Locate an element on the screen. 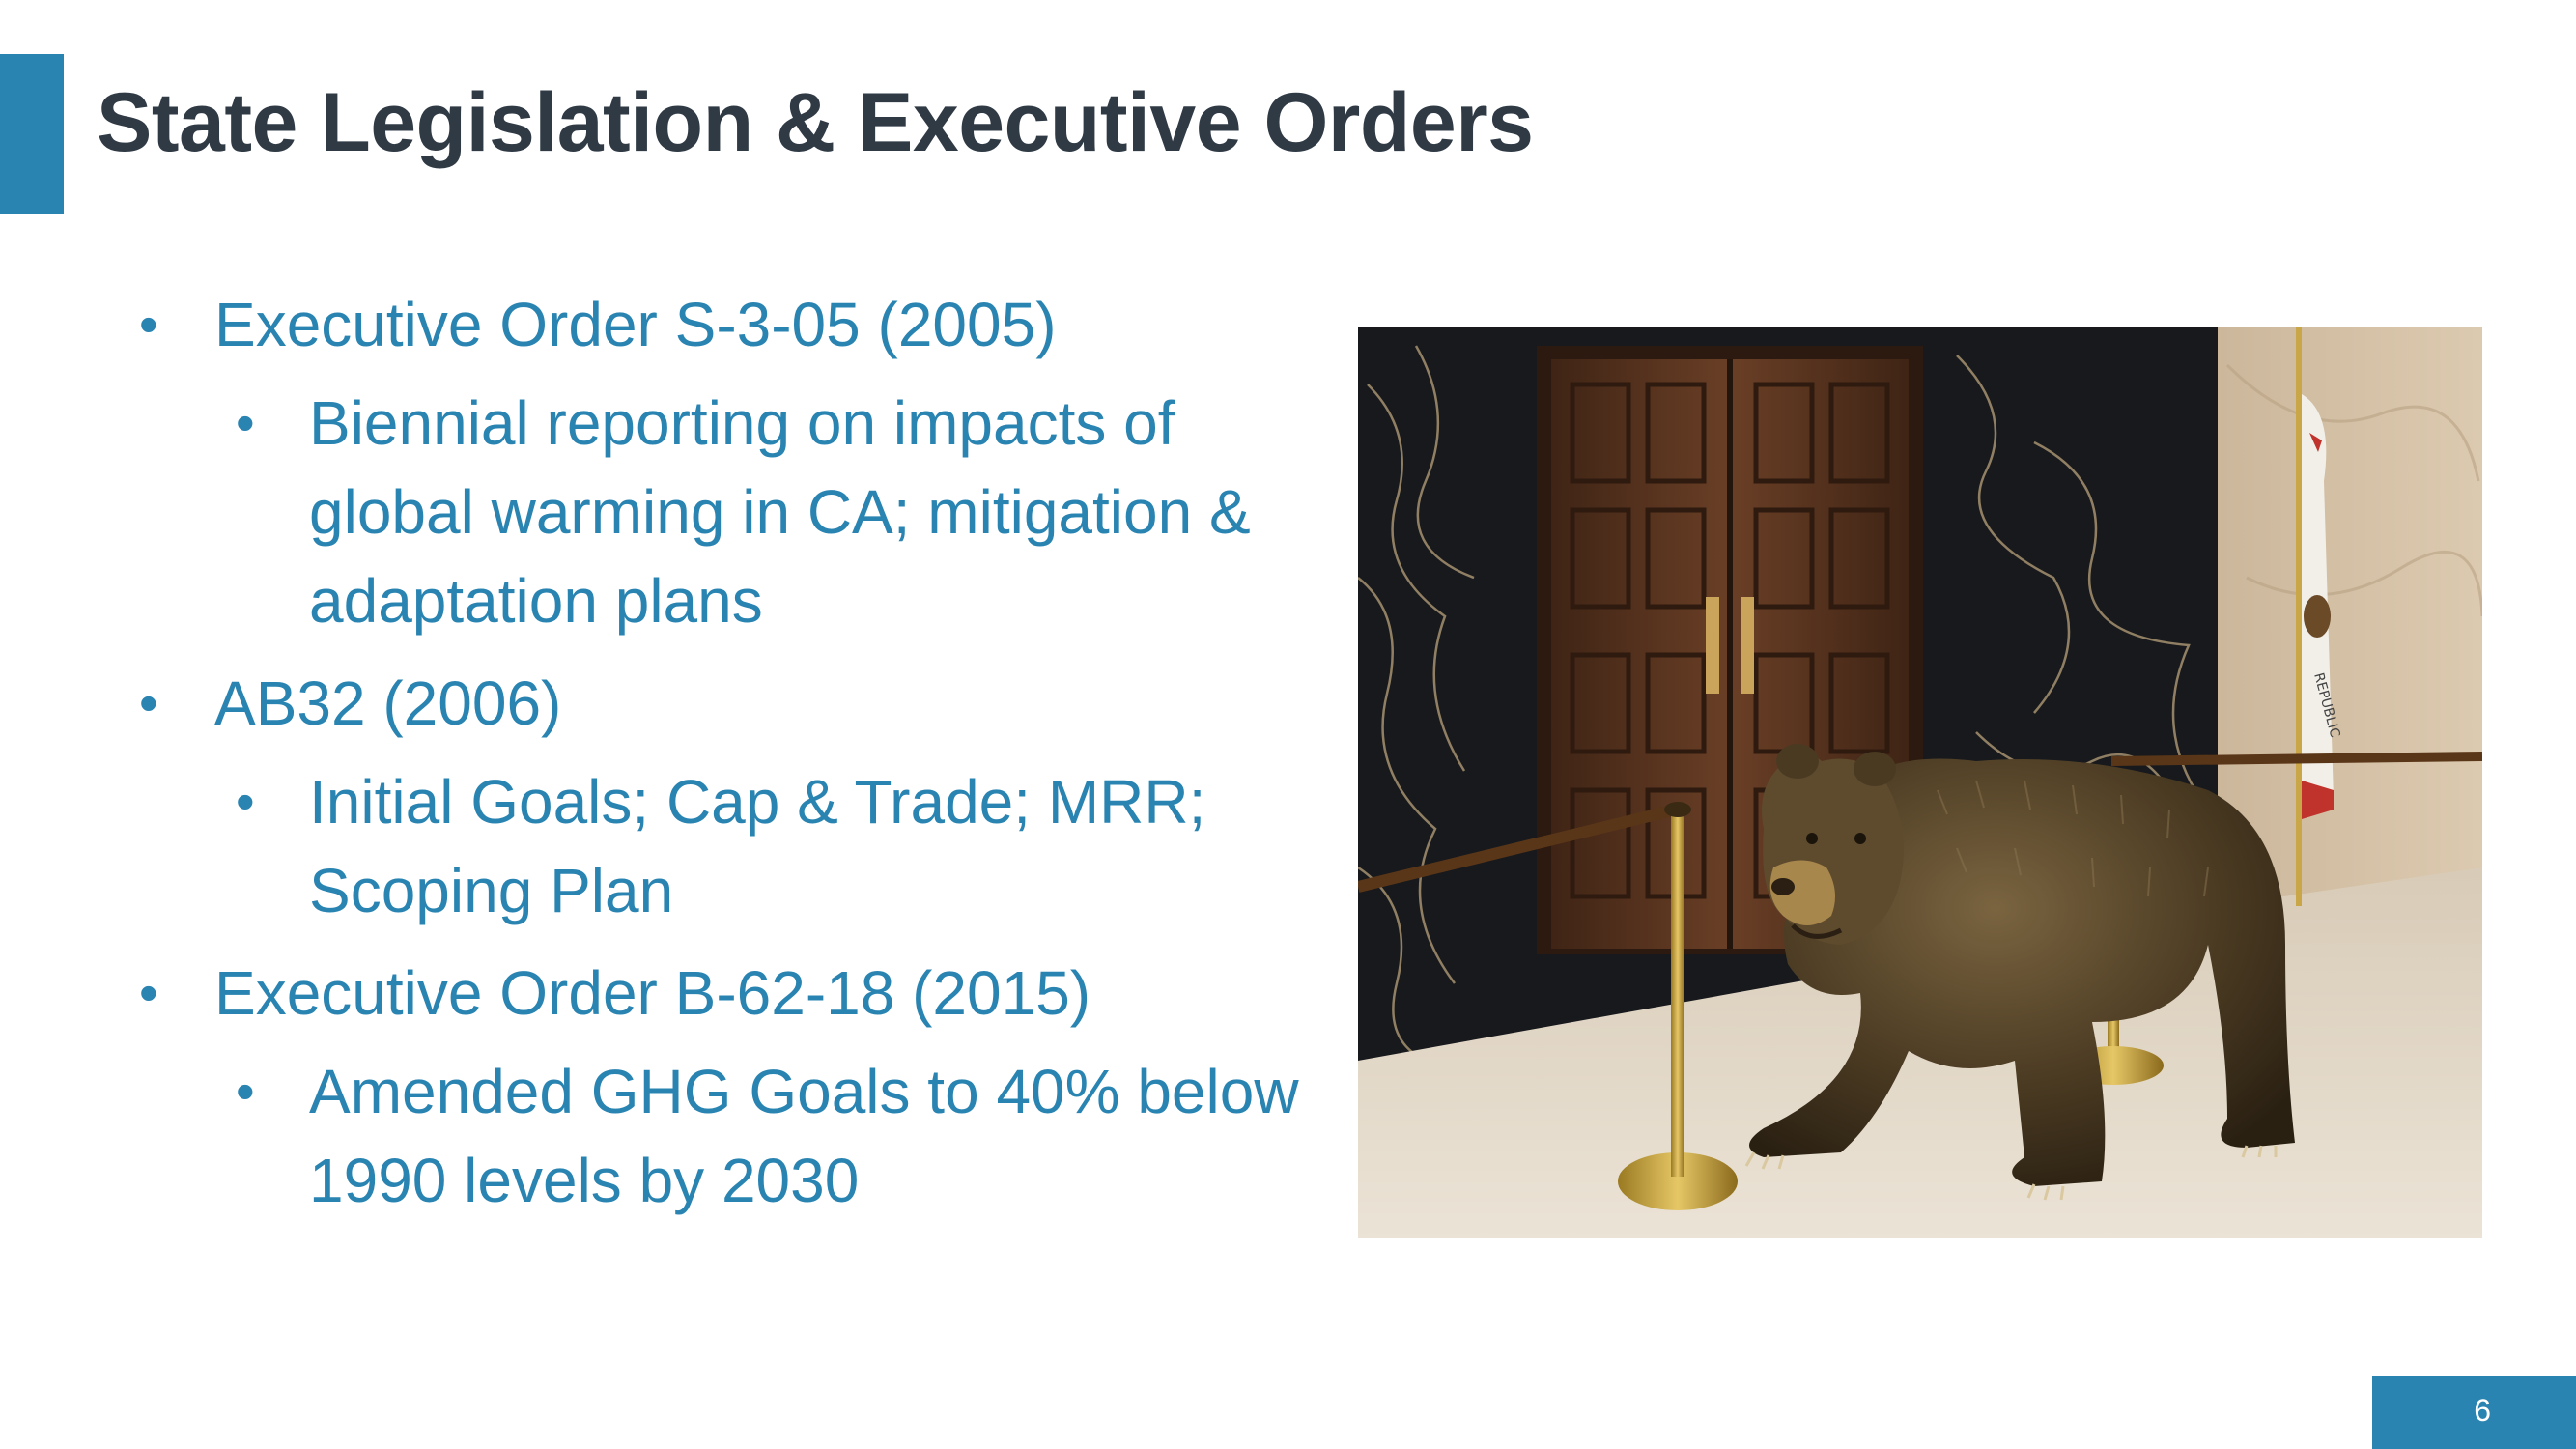 The height and width of the screenshot is (1449, 2576). page-number: 6 is located at coordinates (2482, 1410).